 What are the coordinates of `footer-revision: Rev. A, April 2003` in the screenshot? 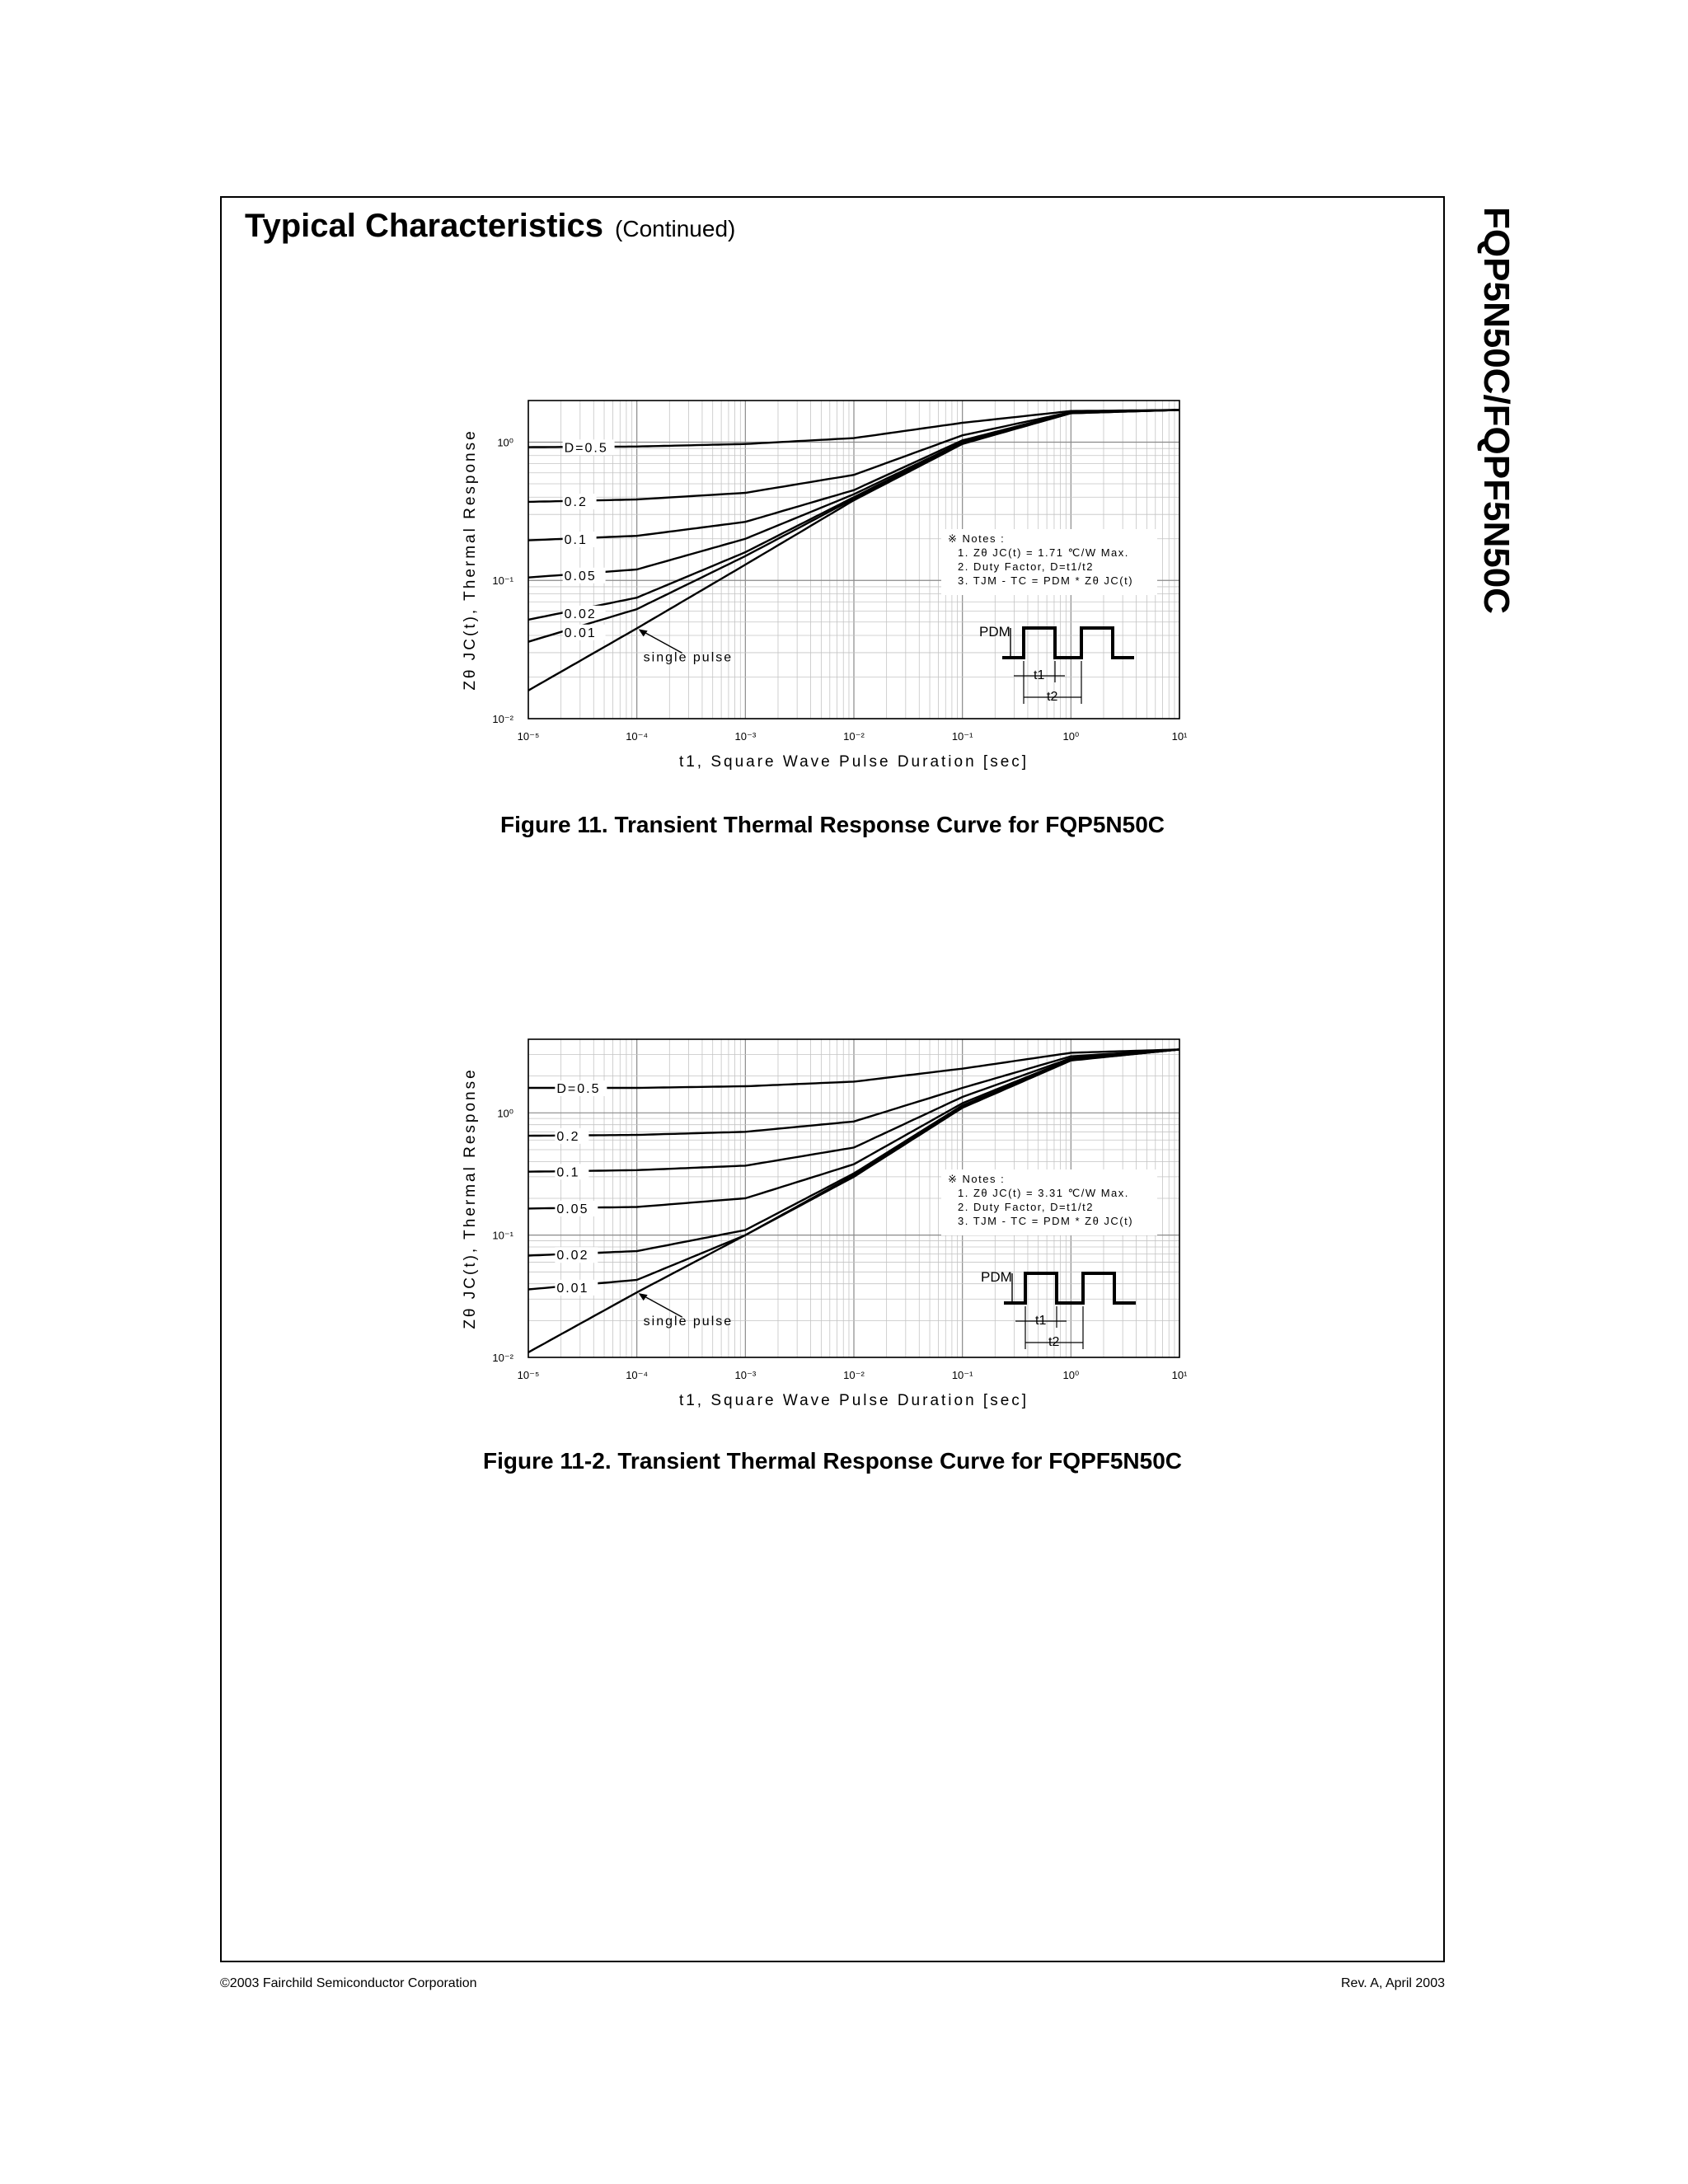 It's located at (1393, 1983).